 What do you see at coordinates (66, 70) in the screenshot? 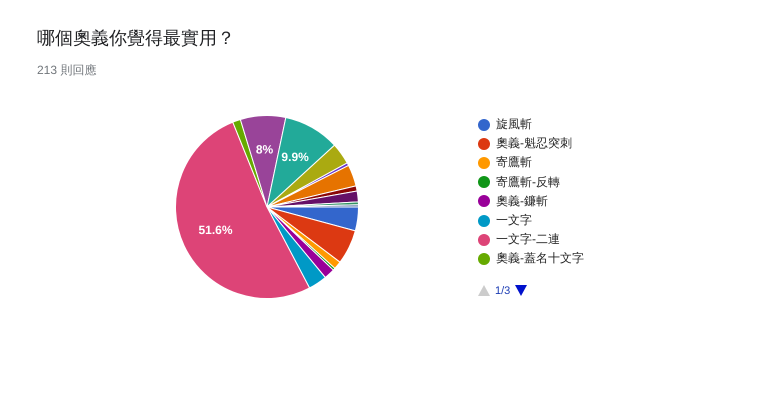
I see `text: 213 則回應` at bounding box center [66, 70].